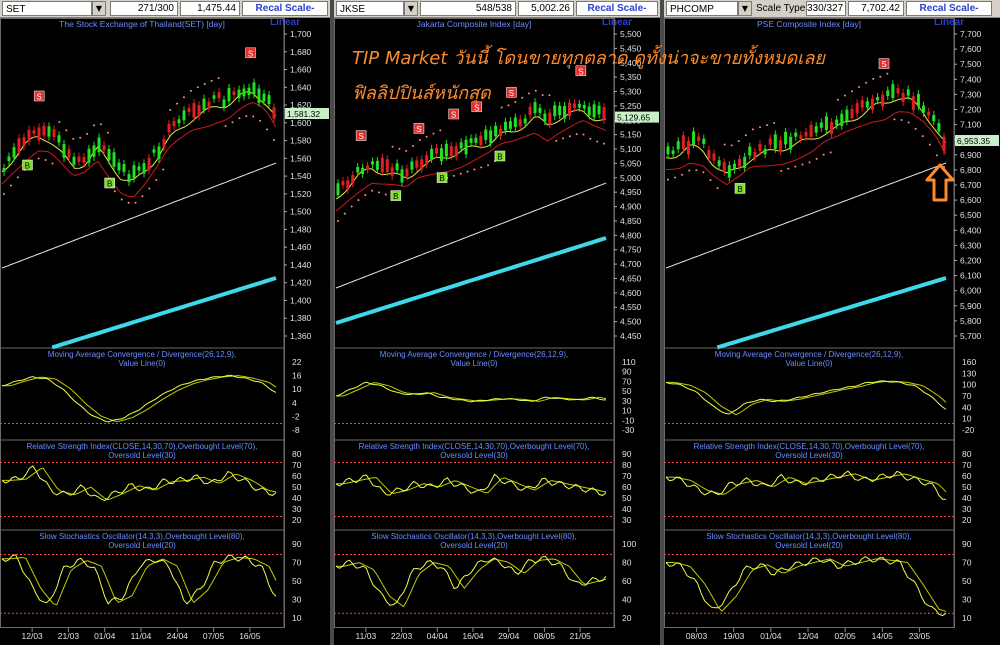 The height and width of the screenshot is (645, 1000). I want to click on rsi-axis-tick: 40, so click(627, 509).